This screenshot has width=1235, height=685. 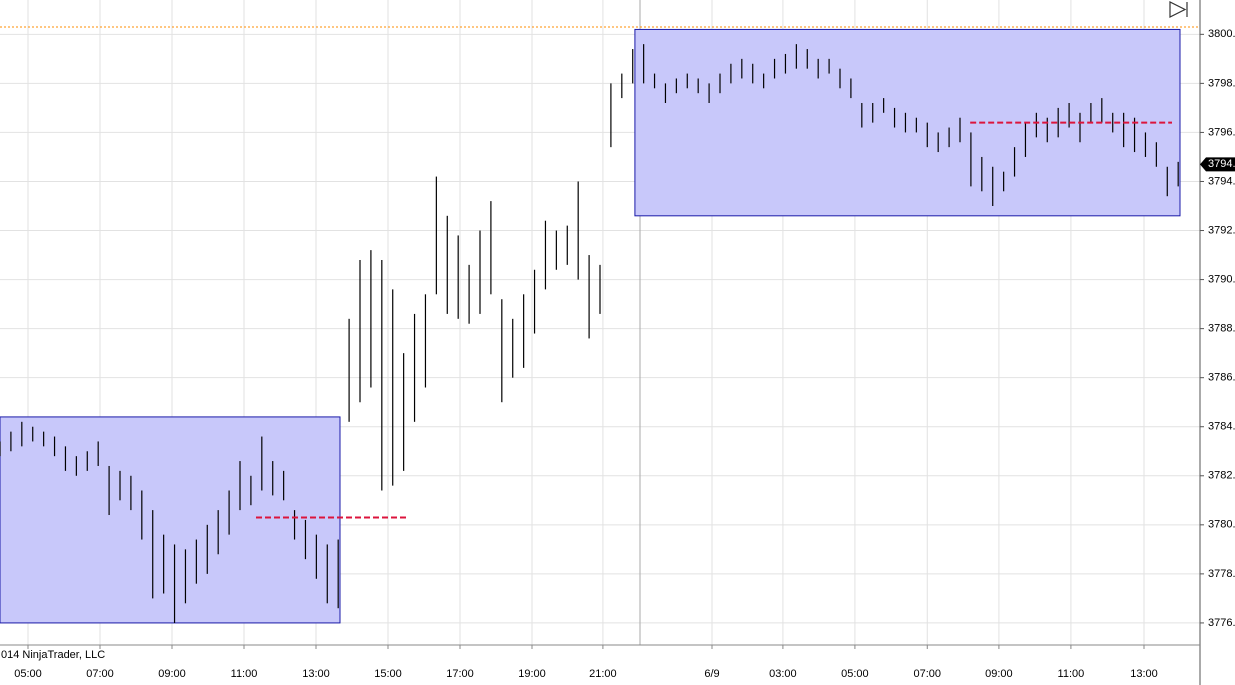 What do you see at coordinates (603, 674) in the screenshot?
I see `x-tick-label: 21:00` at bounding box center [603, 674].